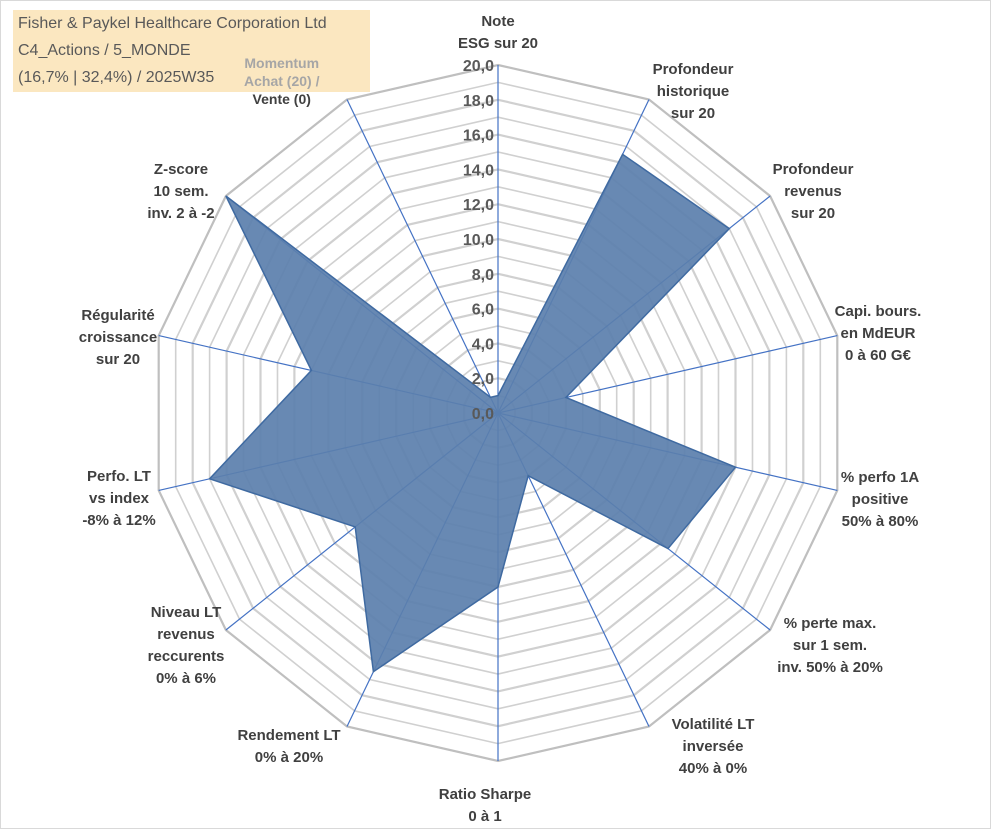 Image resolution: width=991 pixels, height=829 pixels. What do you see at coordinates (713, 724) in the screenshot?
I see `axis-label-line: Volatilité LT` at bounding box center [713, 724].